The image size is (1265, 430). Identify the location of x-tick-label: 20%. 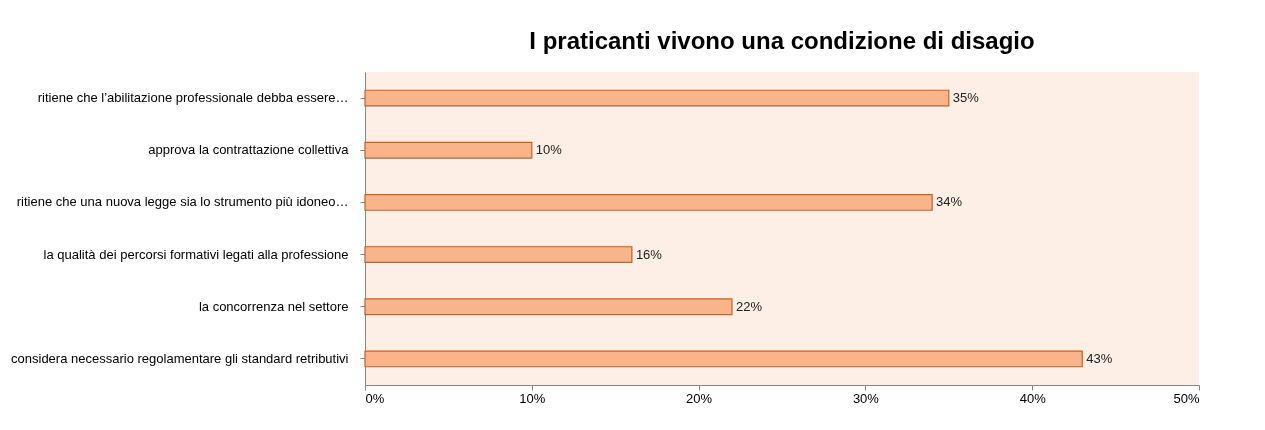
(699, 398).